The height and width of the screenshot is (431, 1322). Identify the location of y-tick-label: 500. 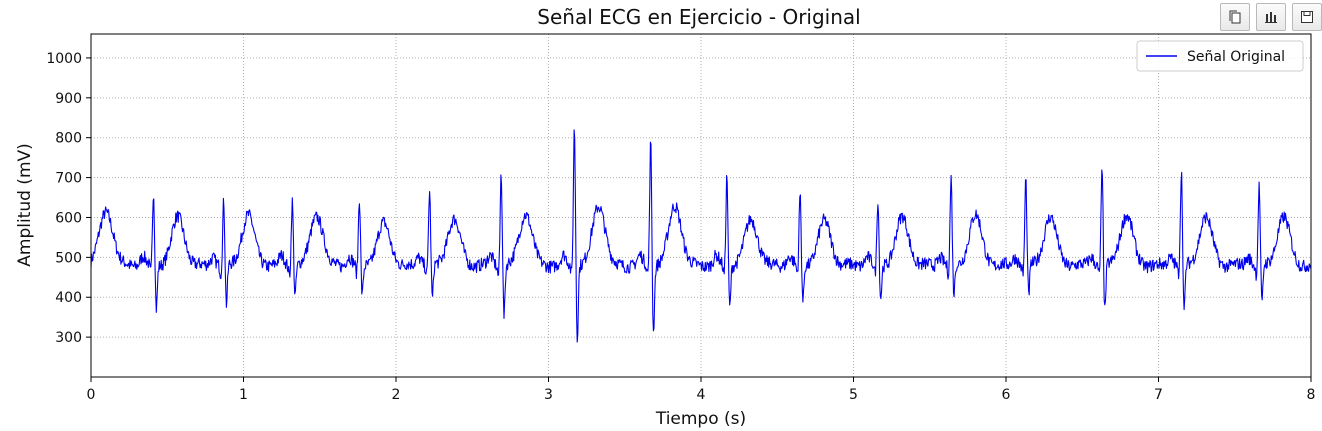
(68, 258).